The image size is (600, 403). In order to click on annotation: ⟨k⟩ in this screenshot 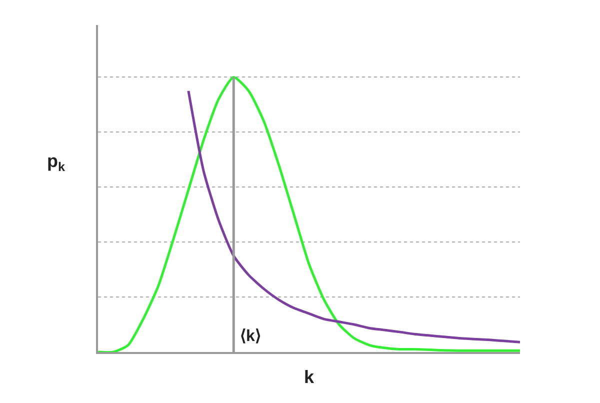, I will do `click(250, 336)`.